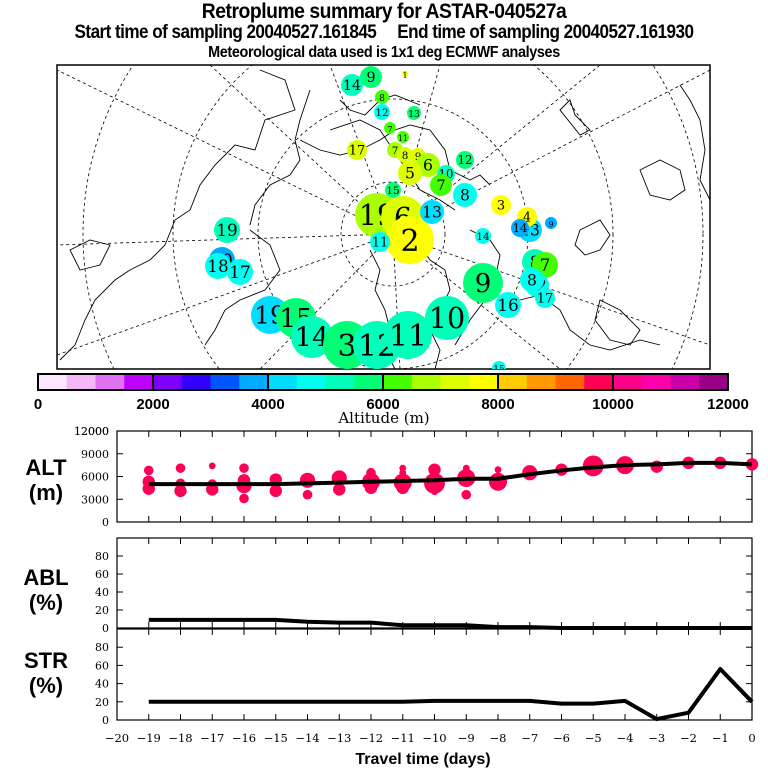  What do you see at coordinates (561, 738) in the screenshot?
I see `x-tick-label: −6` at bounding box center [561, 738].